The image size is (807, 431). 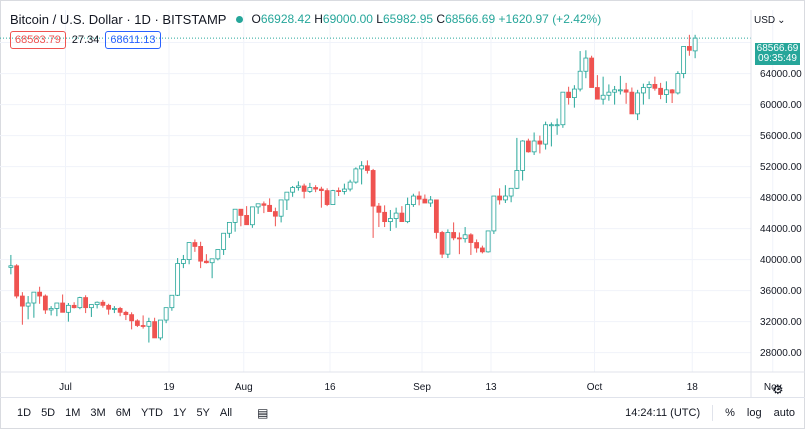 What do you see at coordinates (73, 413) in the screenshot?
I see `range-button-1m: 1M` at bounding box center [73, 413].